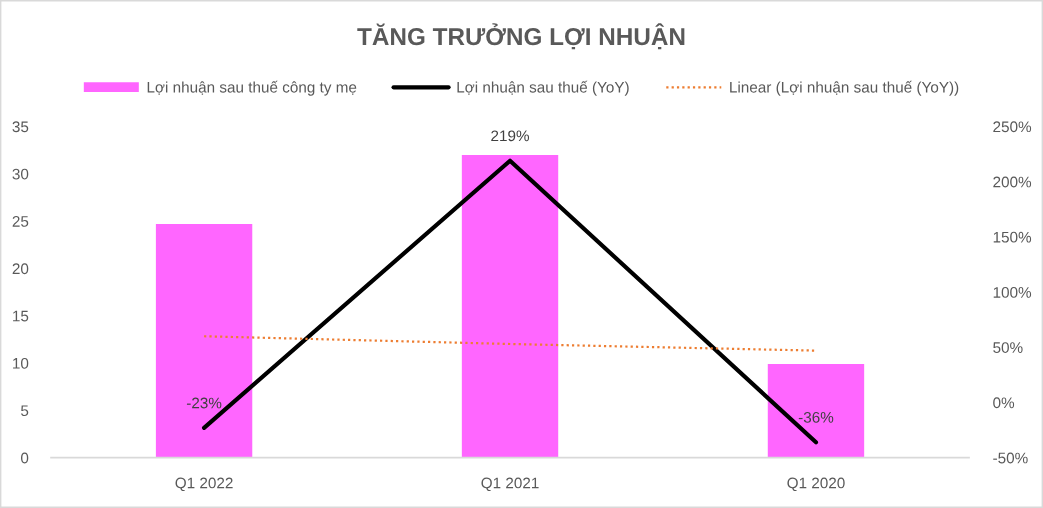  What do you see at coordinates (204, 403) in the screenshot?
I see `data-label: -23%` at bounding box center [204, 403].